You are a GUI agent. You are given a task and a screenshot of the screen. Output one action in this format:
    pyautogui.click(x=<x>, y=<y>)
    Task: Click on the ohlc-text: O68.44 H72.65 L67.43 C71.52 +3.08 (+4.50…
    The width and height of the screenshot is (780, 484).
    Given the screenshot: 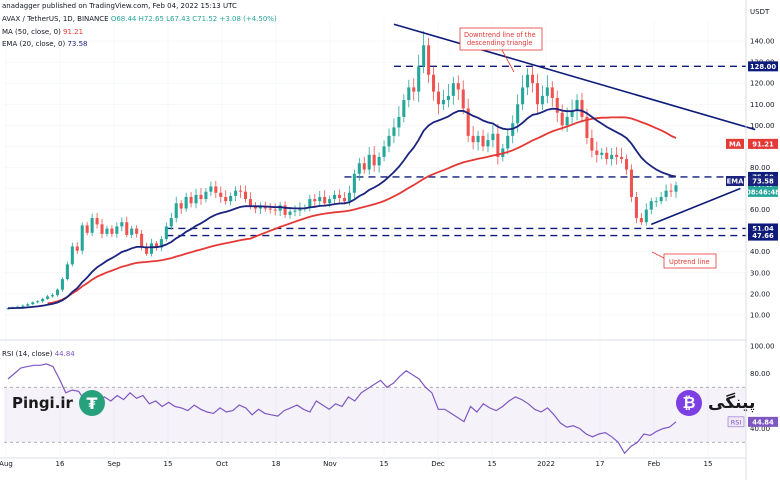 What is the action you would take?
    pyautogui.click(x=193, y=19)
    